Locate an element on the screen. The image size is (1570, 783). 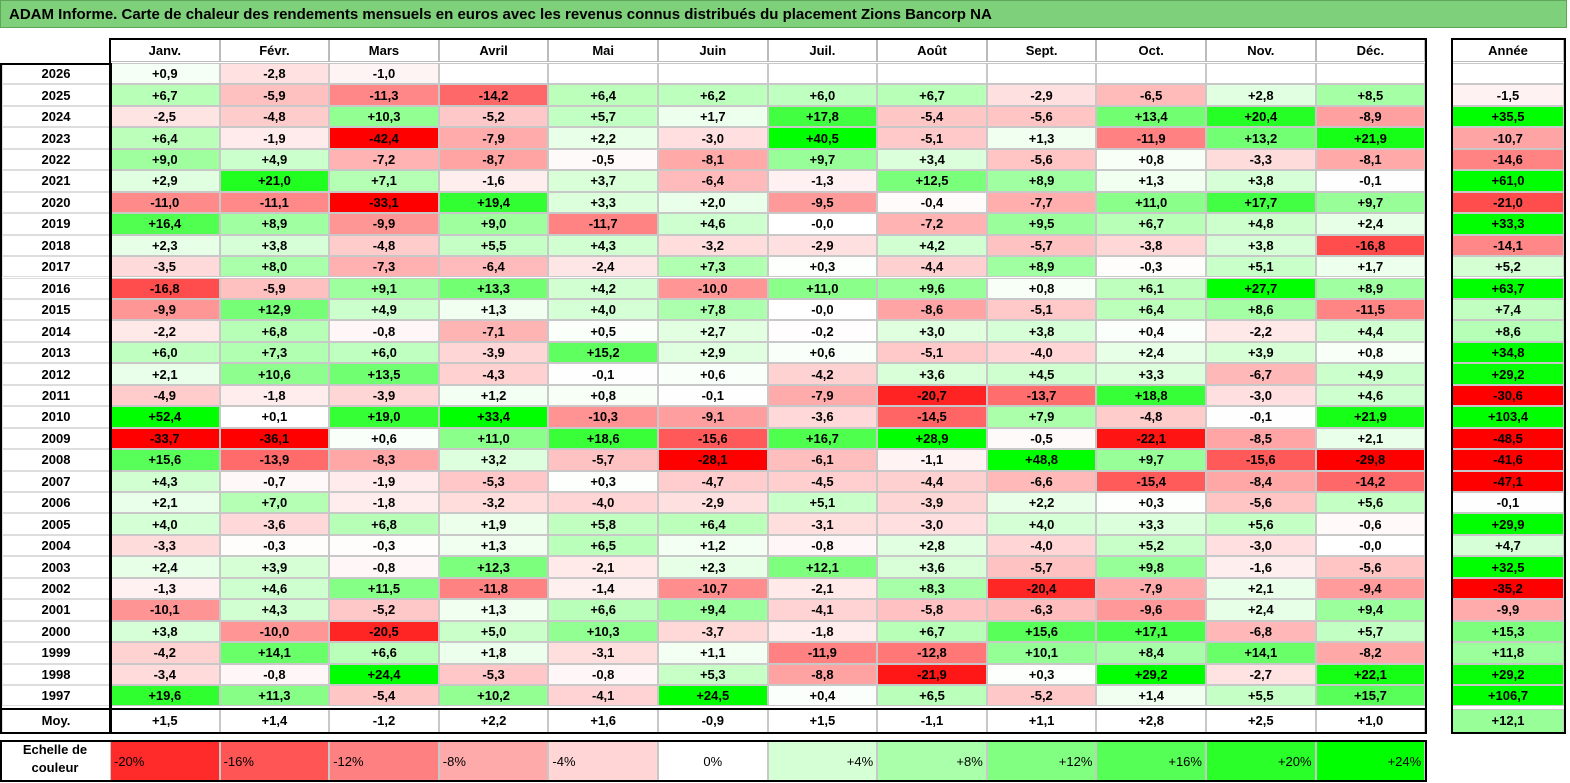
average-cell: +2,5 is located at coordinates (1261, 720).